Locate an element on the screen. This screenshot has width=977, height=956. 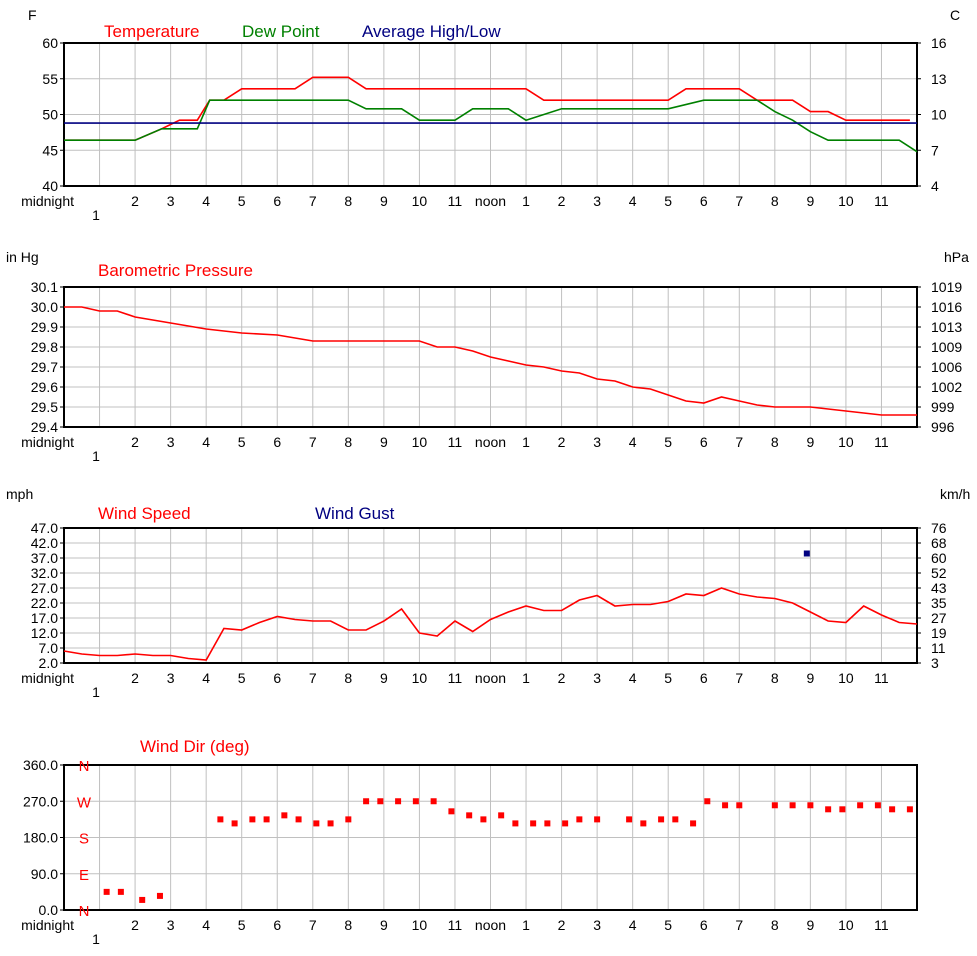
y2-tick-label: 13 is located at coordinates (939, 79).